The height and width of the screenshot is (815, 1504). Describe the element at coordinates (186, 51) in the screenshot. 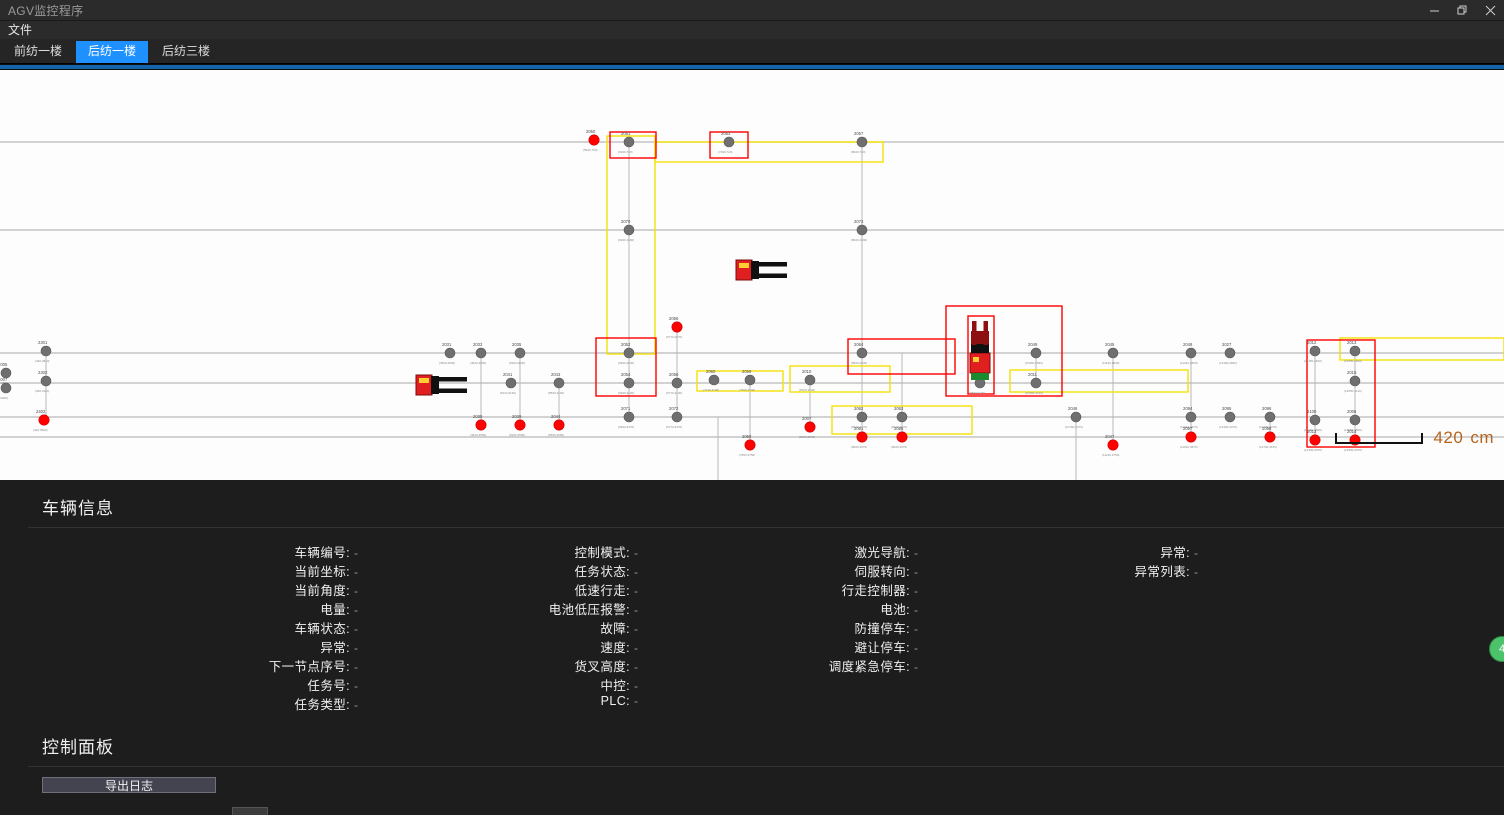

I see `tab-houfang-3f: 后纺三楼` at that location.